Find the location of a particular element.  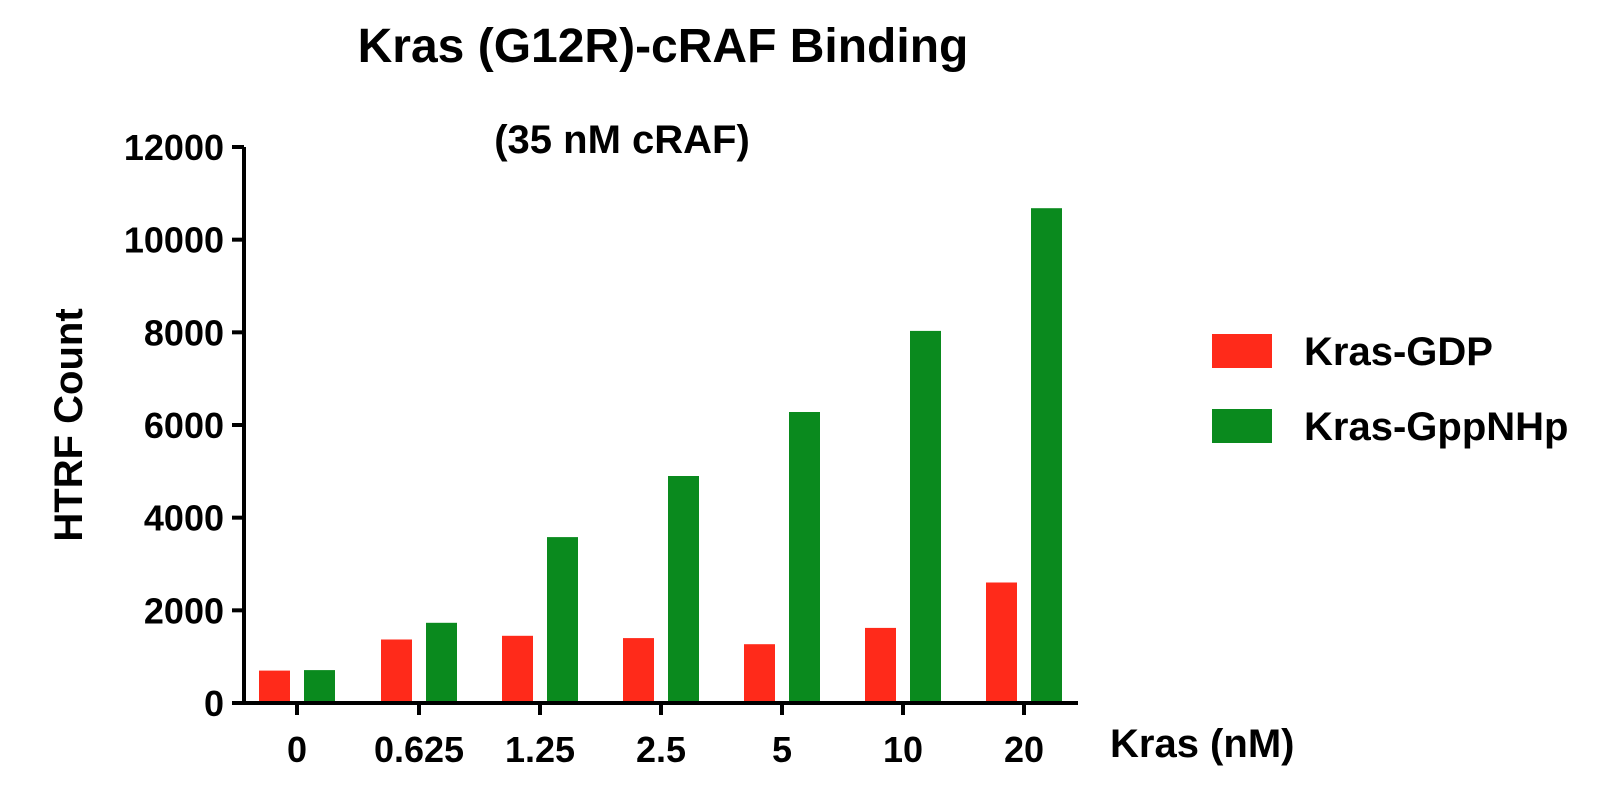

bar-kras-gdp-2.5 is located at coordinates (638, 670).